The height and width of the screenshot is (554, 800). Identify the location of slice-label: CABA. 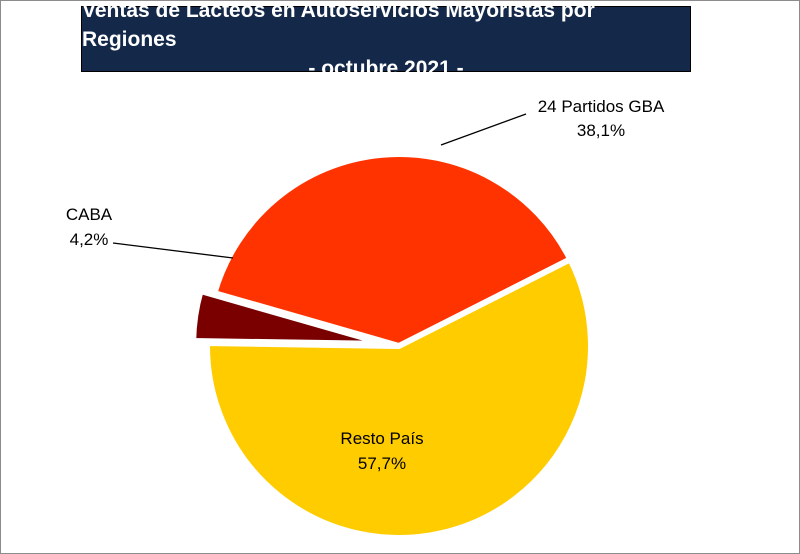
(89, 214).